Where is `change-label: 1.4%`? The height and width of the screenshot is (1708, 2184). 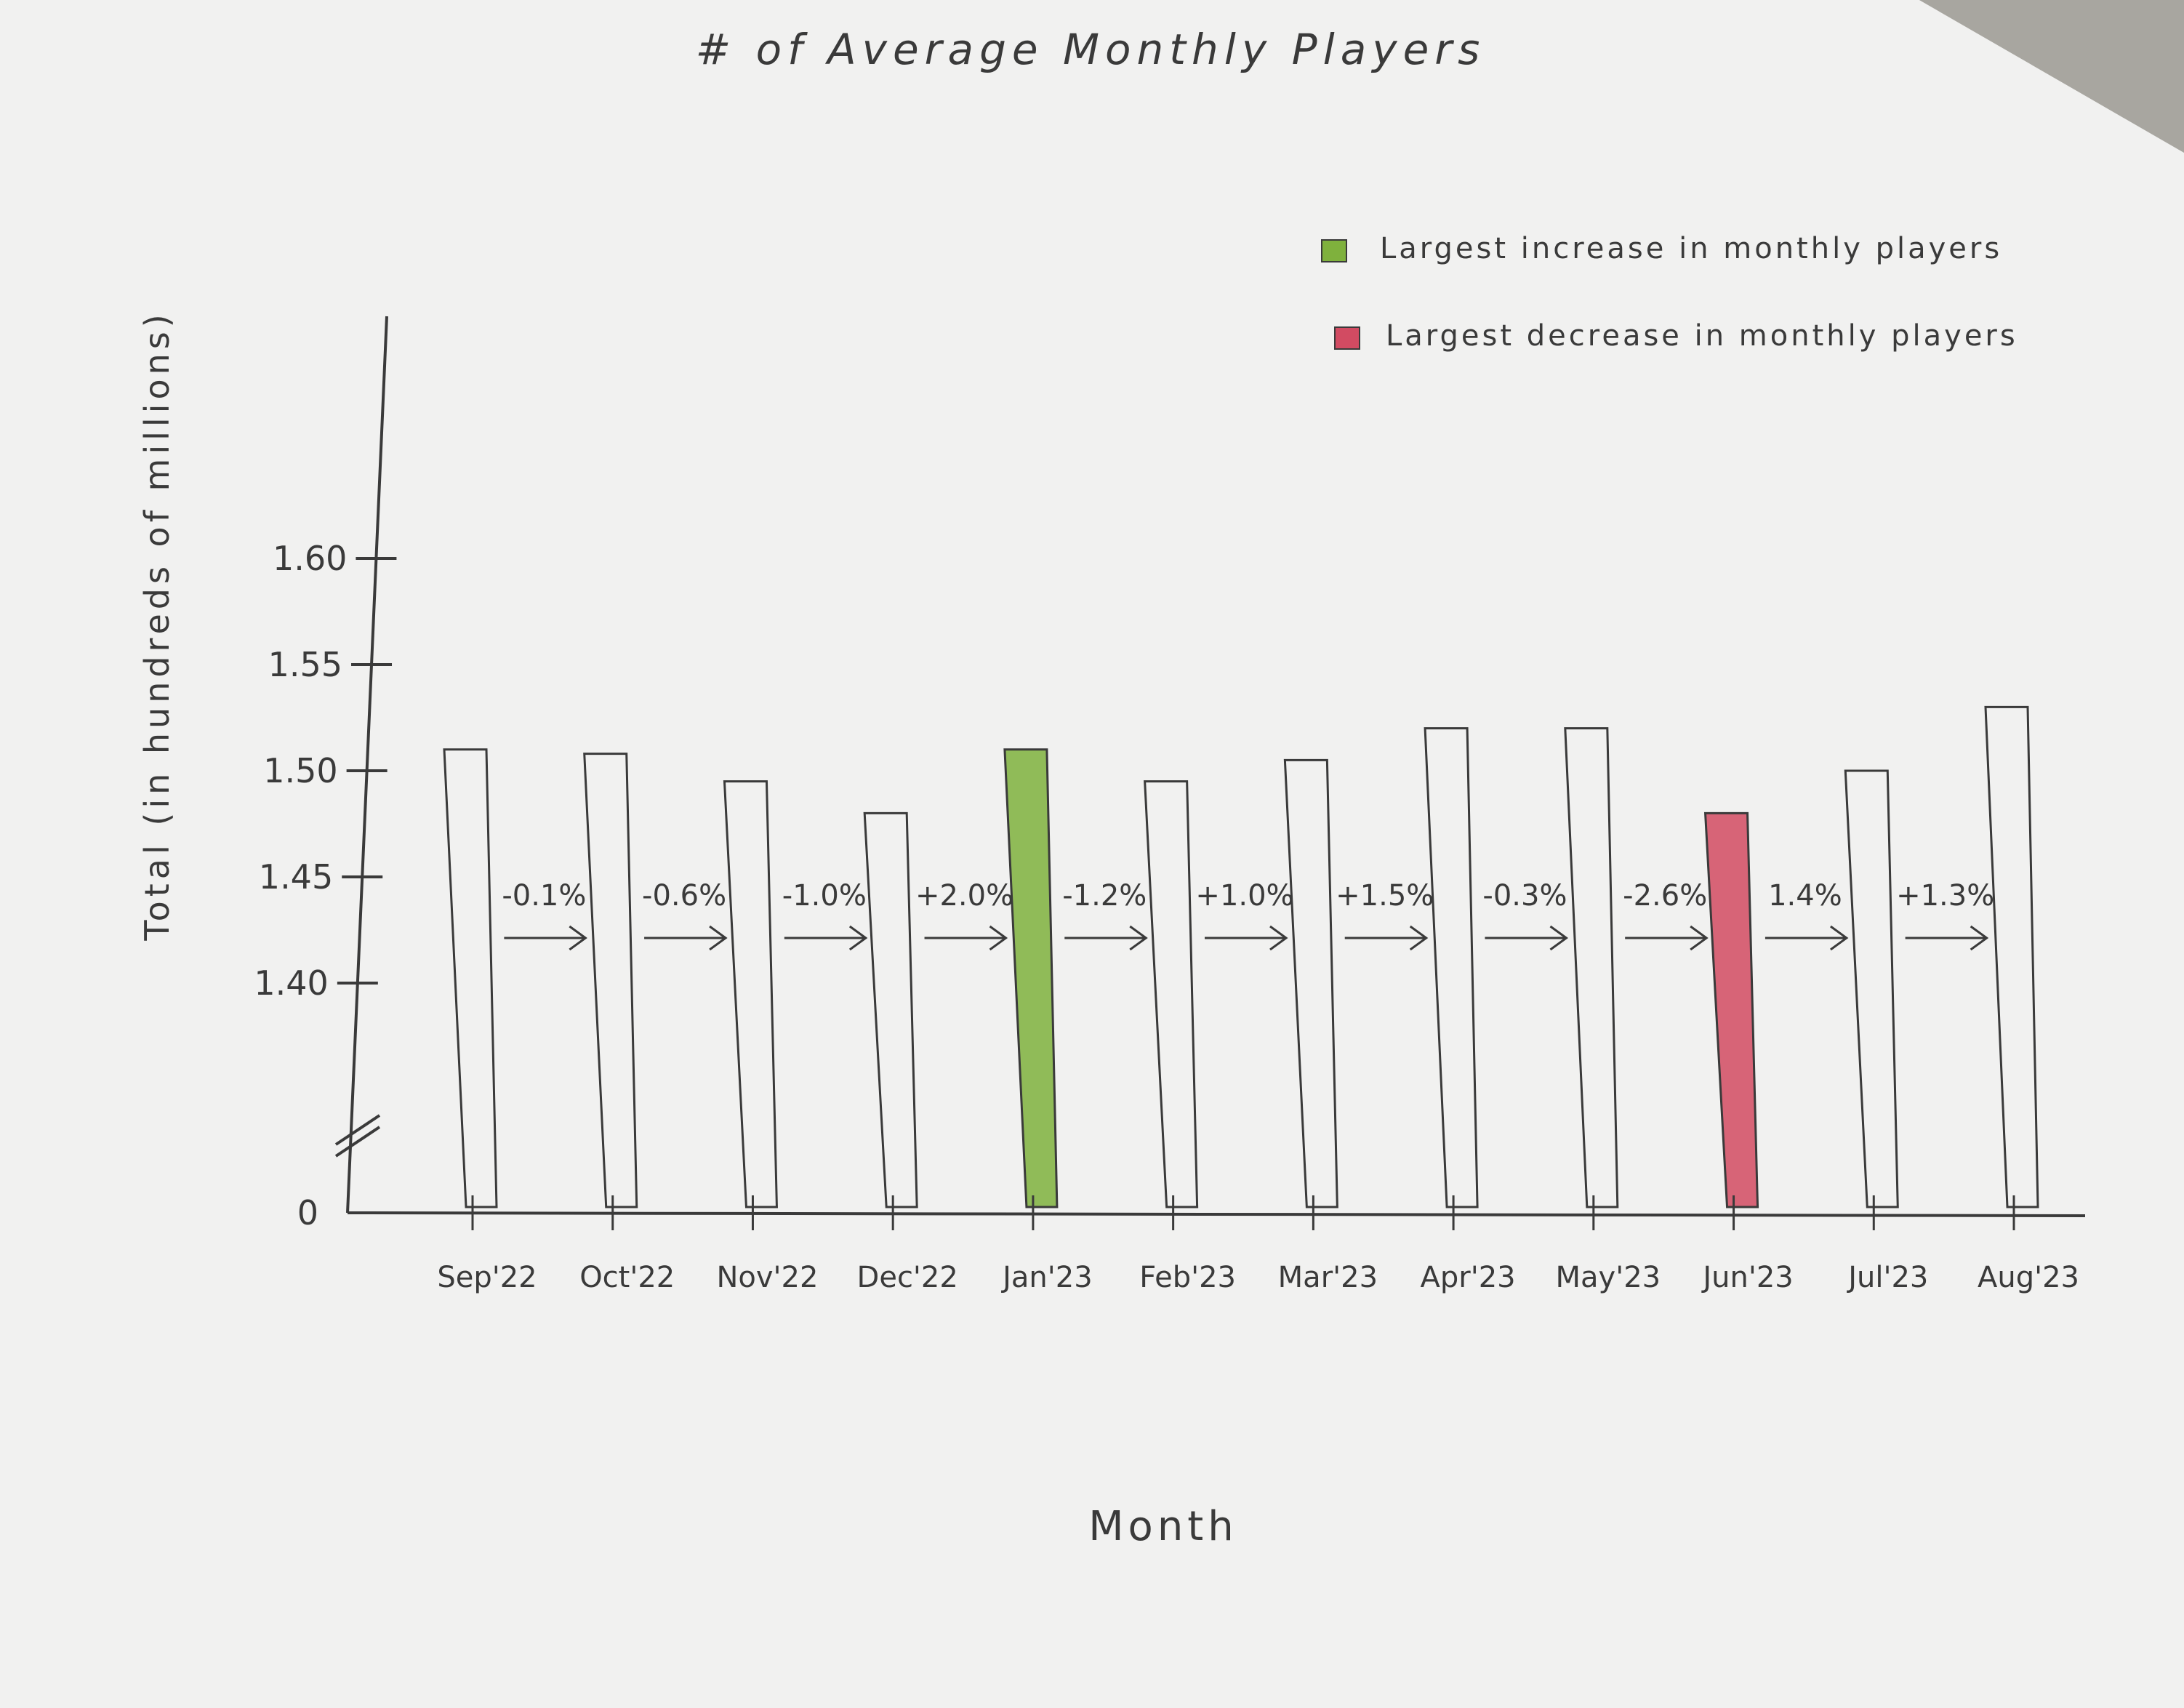
change-label: 1.4% is located at coordinates (1805, 896).